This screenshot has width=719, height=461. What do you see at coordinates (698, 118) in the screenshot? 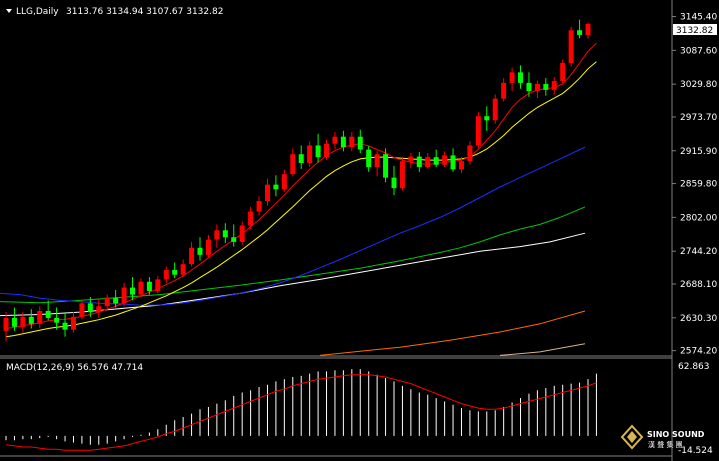
I see `price-tick-label: 2973.70` at bounding box center [698, 118].